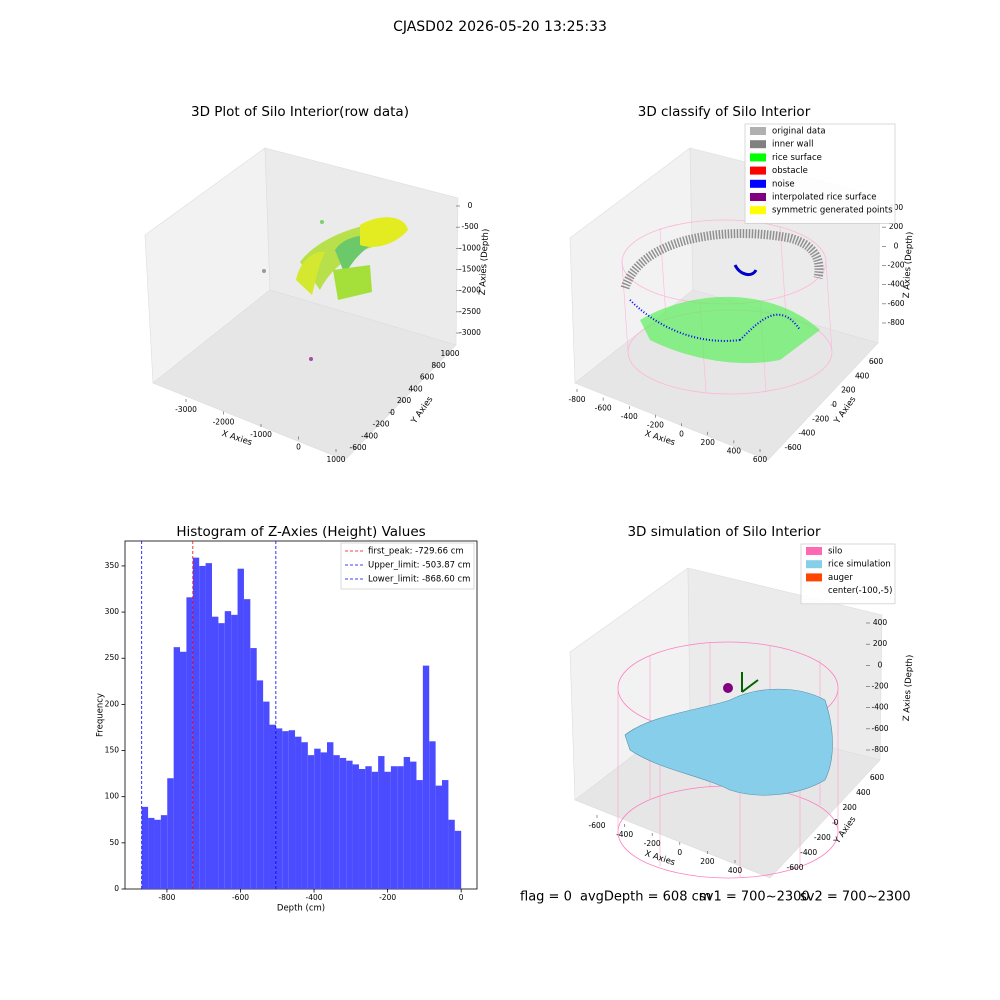 The height and width of the screenshot is (1000, 1000). Describe the element at coordinates (832, 211) in the screenshot. I see `legend-label: symmetric generated points` at that location.